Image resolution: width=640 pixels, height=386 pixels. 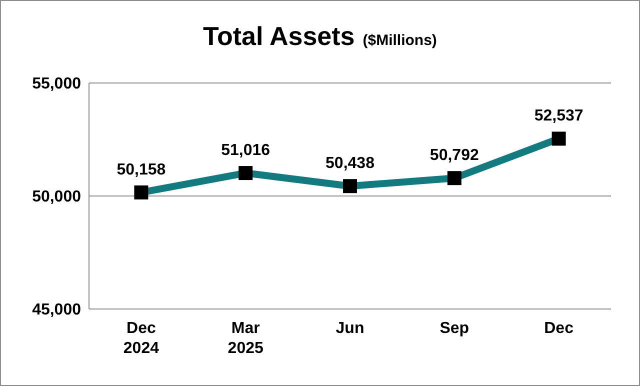 What do you see at coordinates (57, 84) in the screenshot?
I see `y-tick-label: 55,000` at bounding box center [57, 84].